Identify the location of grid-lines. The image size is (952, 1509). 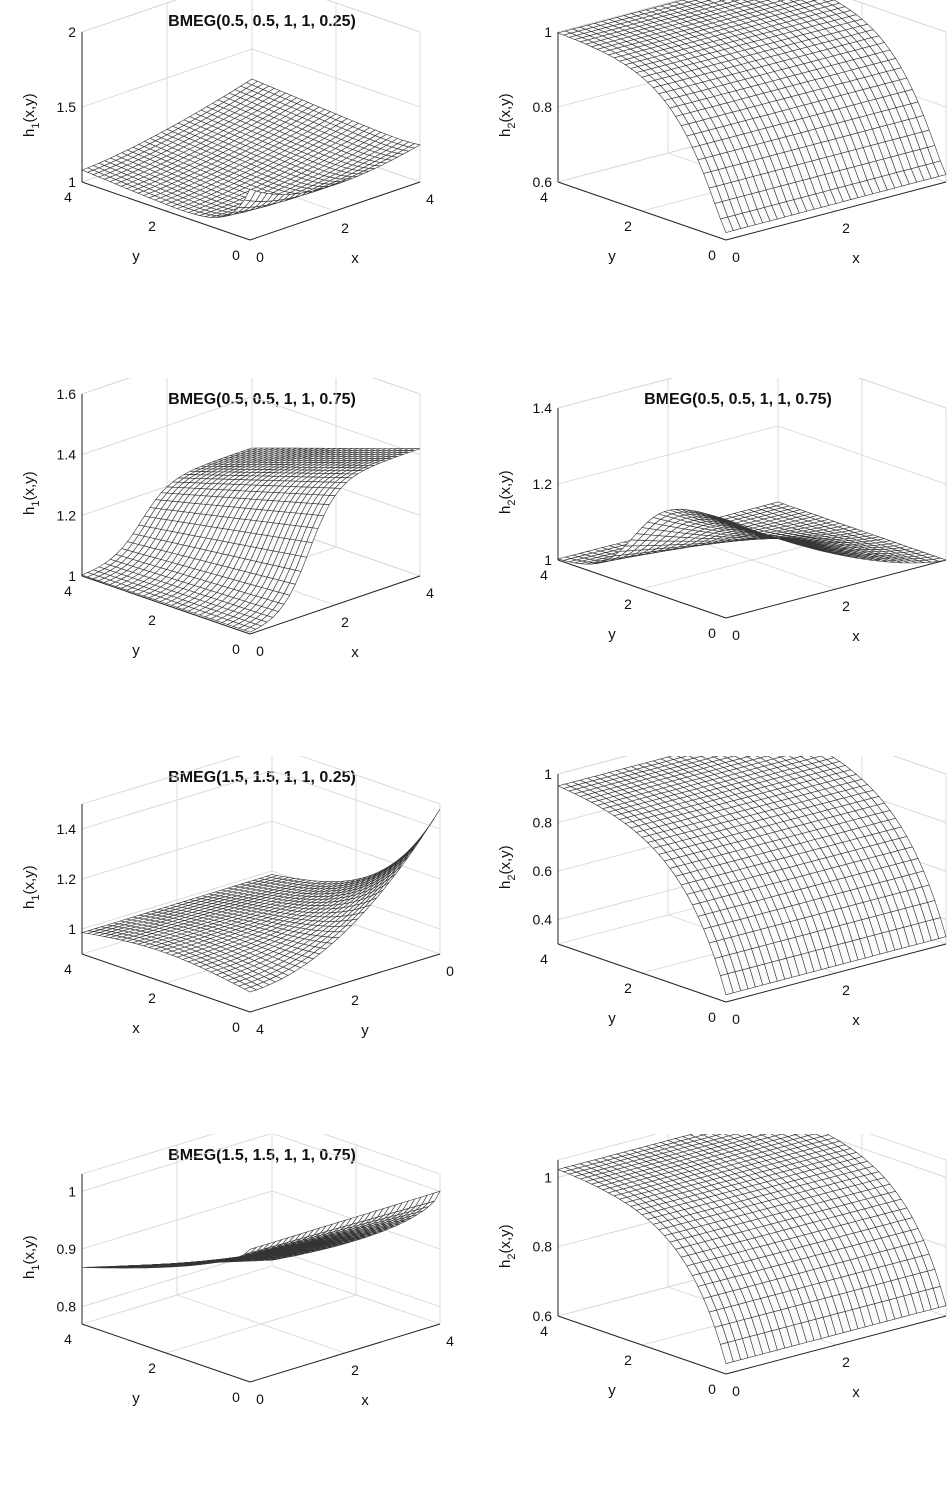
(261, 1243).